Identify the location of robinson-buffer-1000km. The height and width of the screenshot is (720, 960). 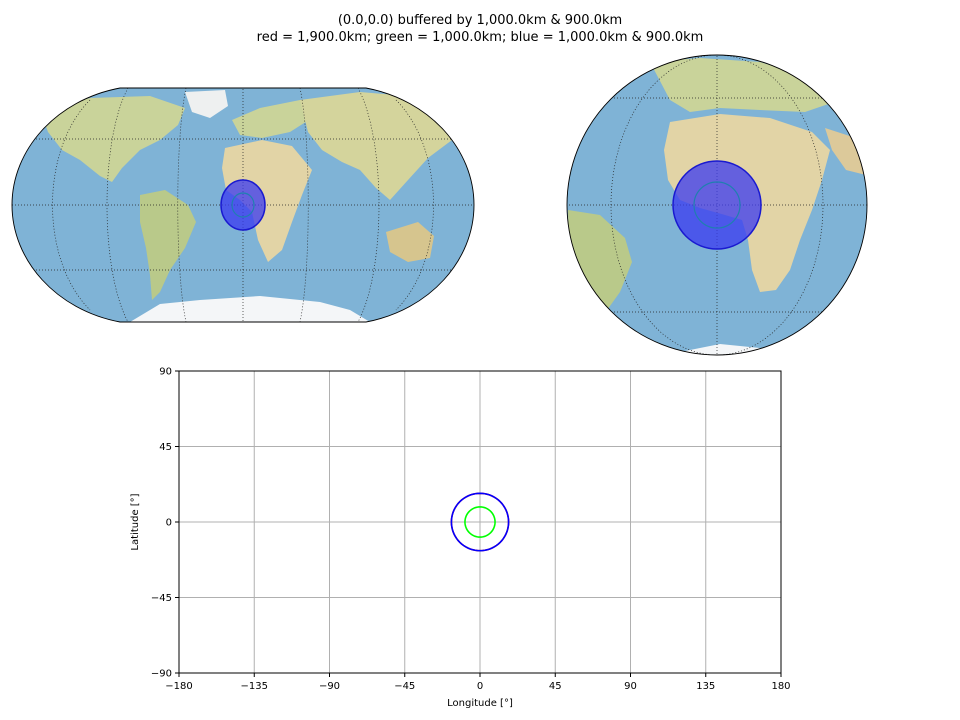
(243, 205).